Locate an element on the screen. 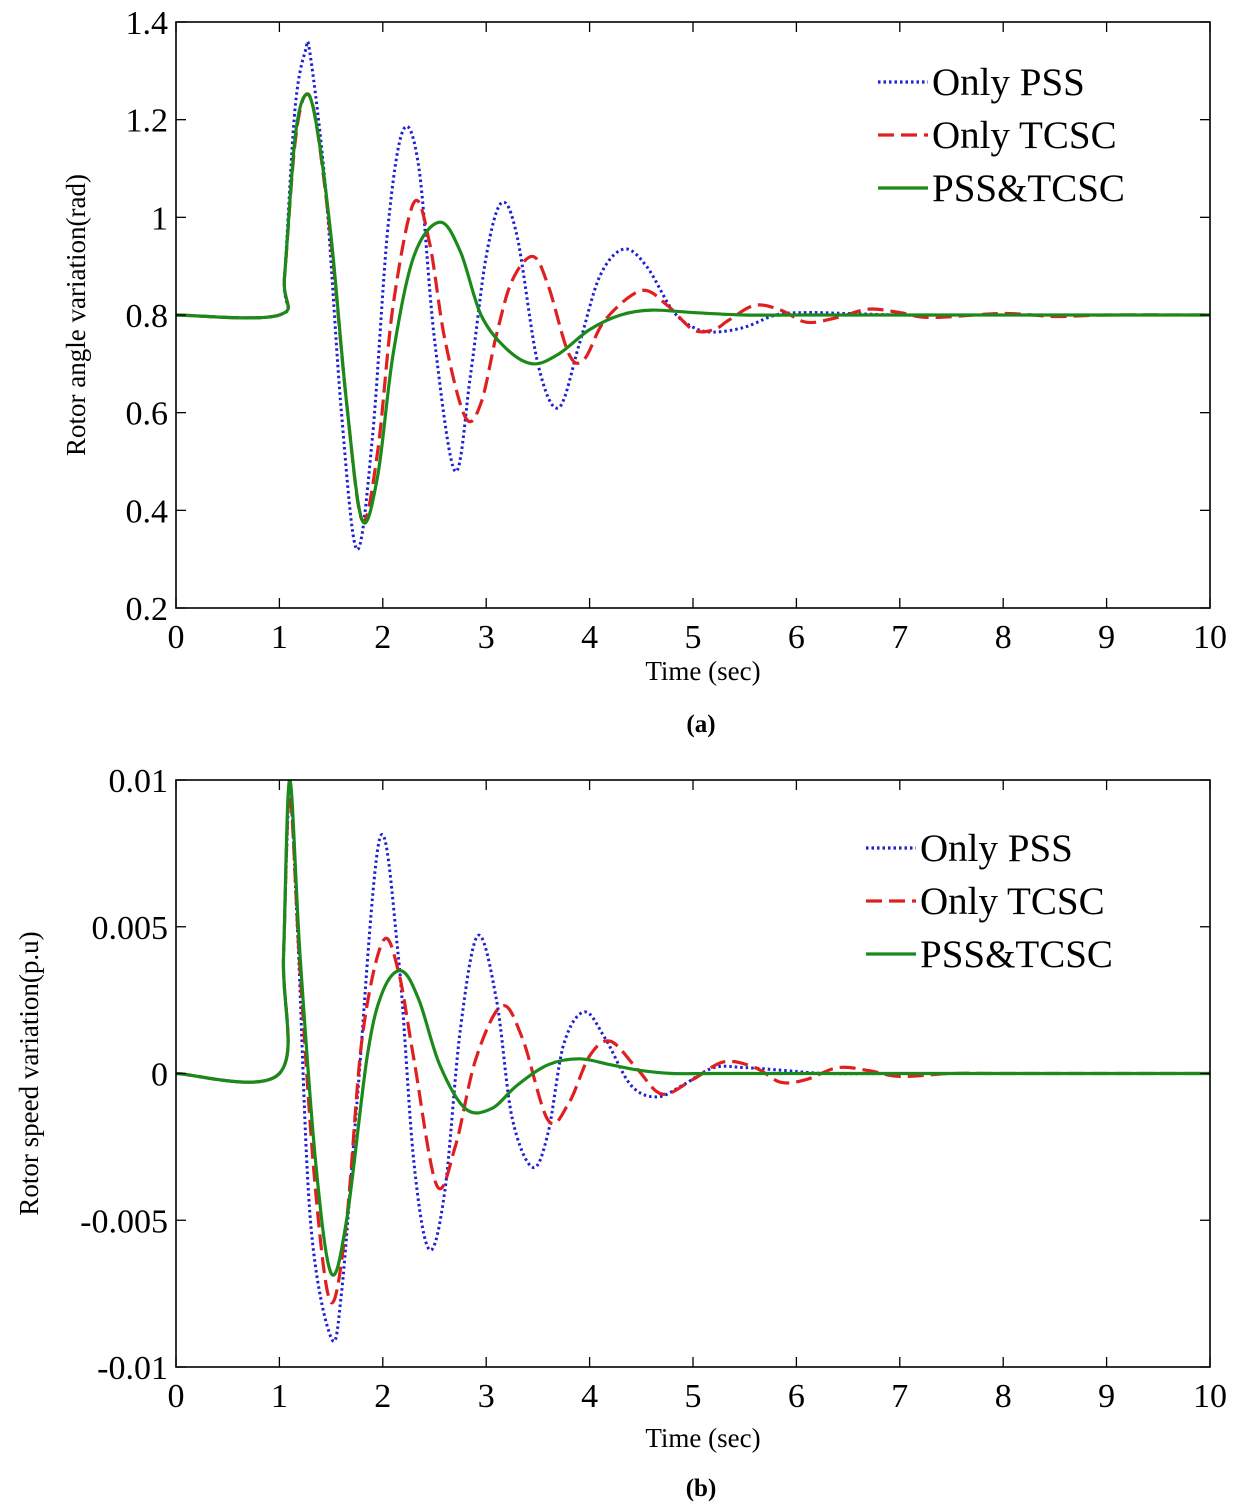 The image size is (1239, 1512). y-tick-label: 0.2 is located at coordinates (147, 609).